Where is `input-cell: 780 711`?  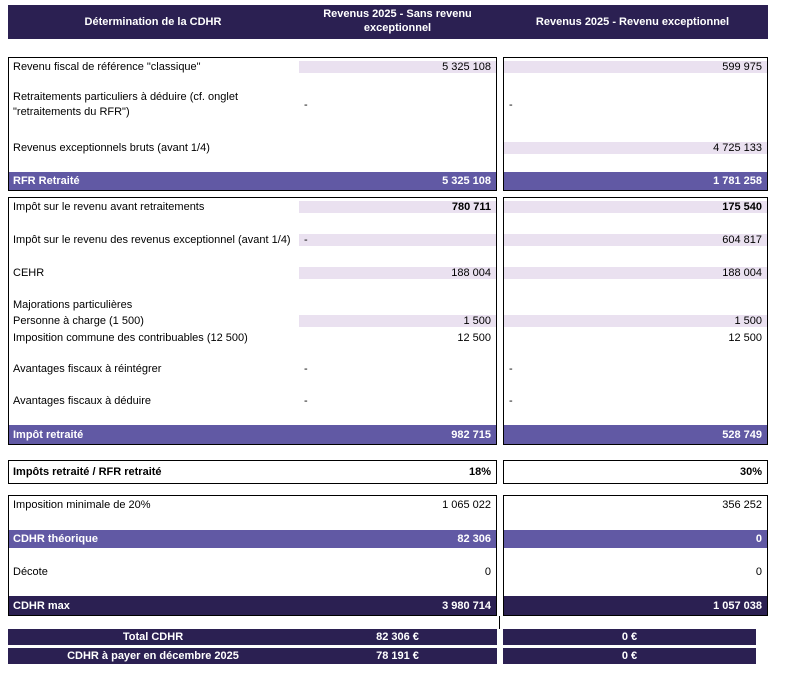 input-cell: 780 711 is located at coordinates (397, 206).